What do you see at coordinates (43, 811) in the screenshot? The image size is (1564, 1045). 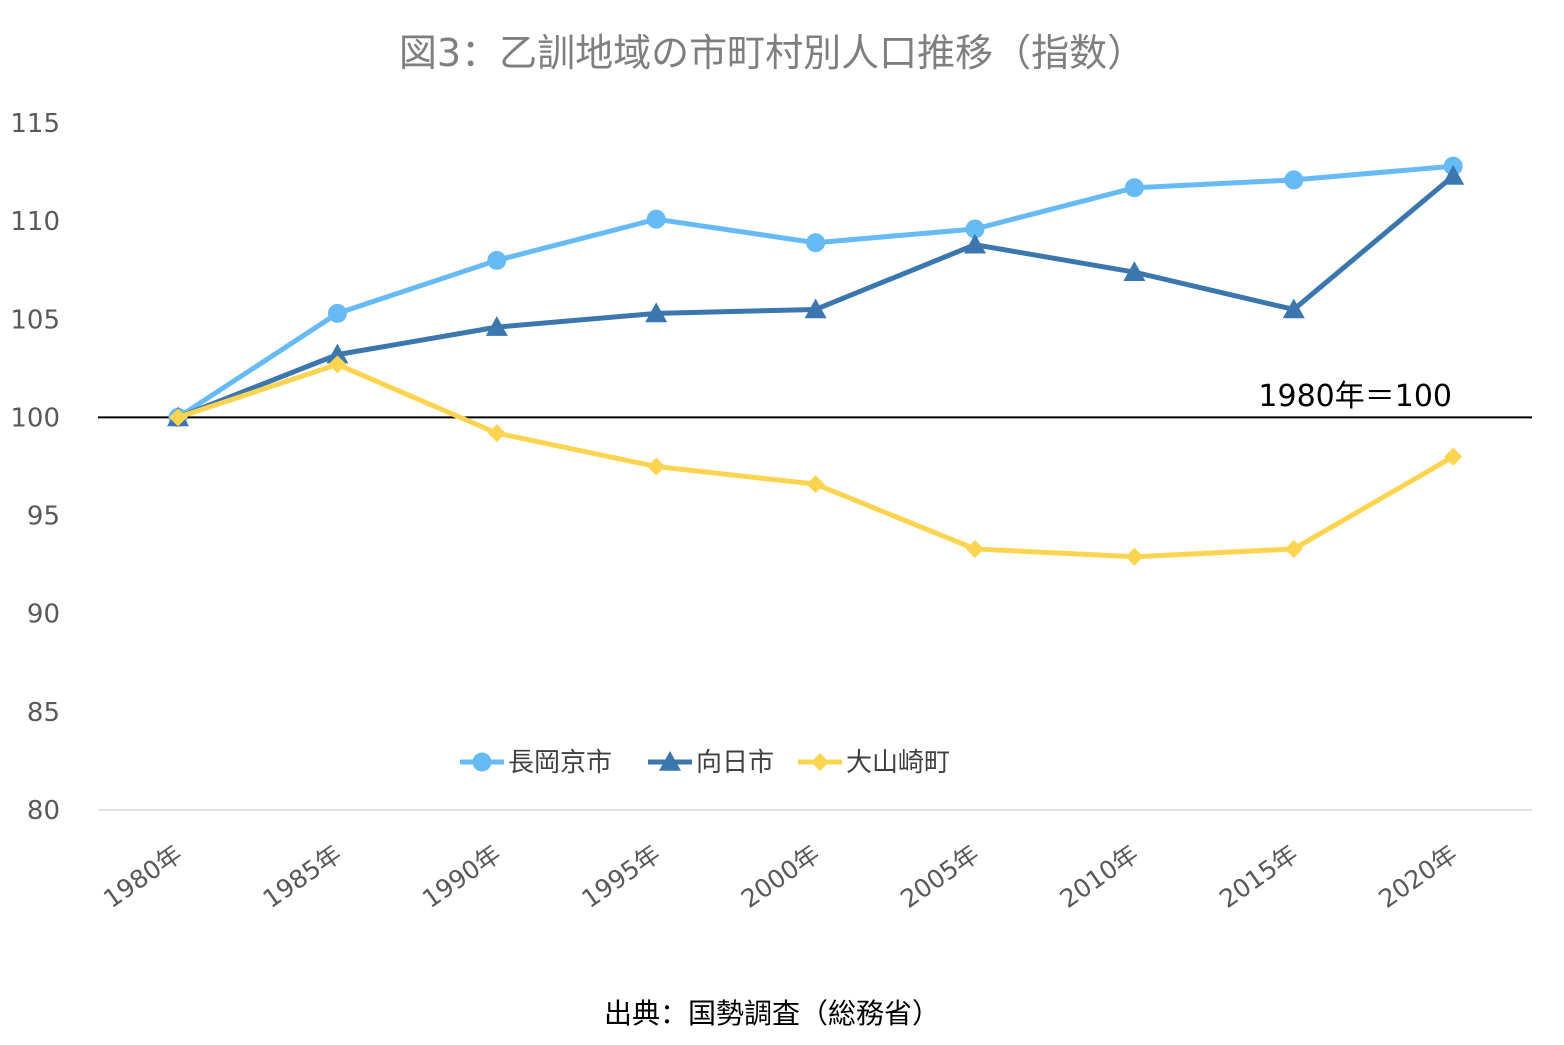 I see `y-tick-label: 80` at bounding box center [43, 811].